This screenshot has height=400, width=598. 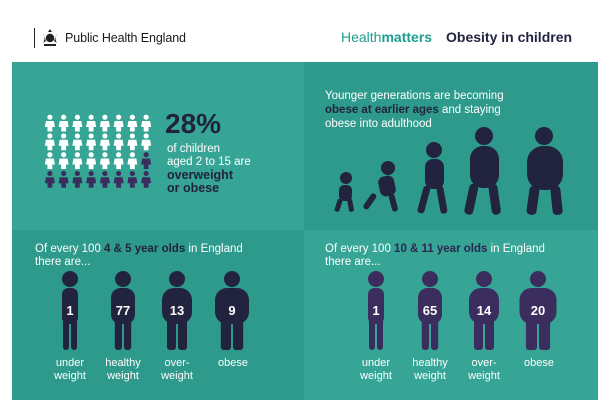 What do you see at coordinates (482, 171) in the screenshot?
I see `adult-walking-icon` at bounding box center [482, 171].